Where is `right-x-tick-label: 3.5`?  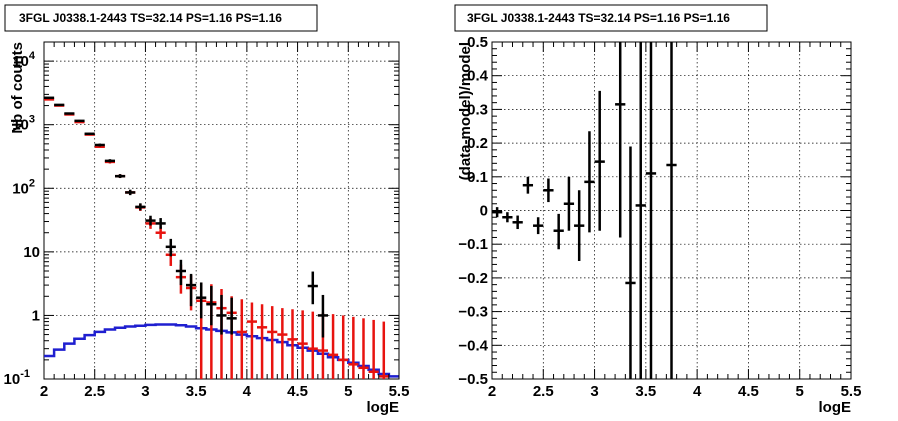 right-x-tick-label: 3.5 is located at coordinates (645, 391).